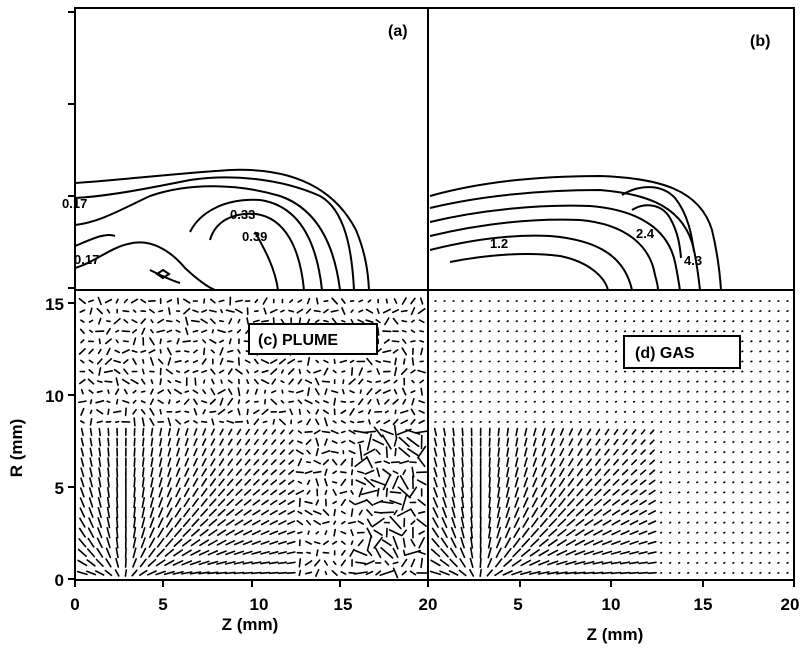 The image size is (809, 649). Describe the element at coordinates (16, 448) in the screenshot. I see `y-axis-title: R (mm)` at that location.